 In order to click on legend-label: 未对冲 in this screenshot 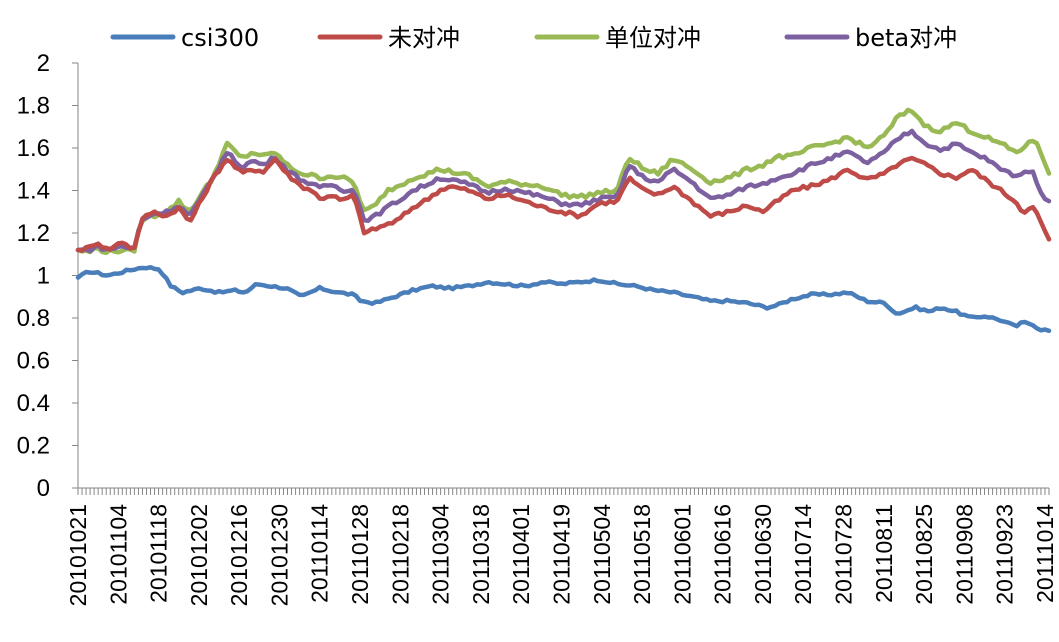, I will do `click(424, 38)`.